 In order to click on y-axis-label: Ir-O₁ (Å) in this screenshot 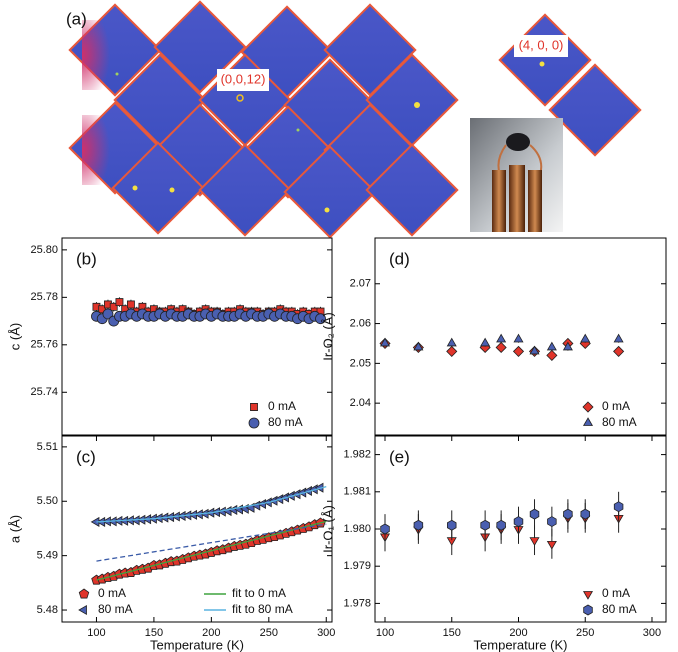, I will do `click(327, 529)`.